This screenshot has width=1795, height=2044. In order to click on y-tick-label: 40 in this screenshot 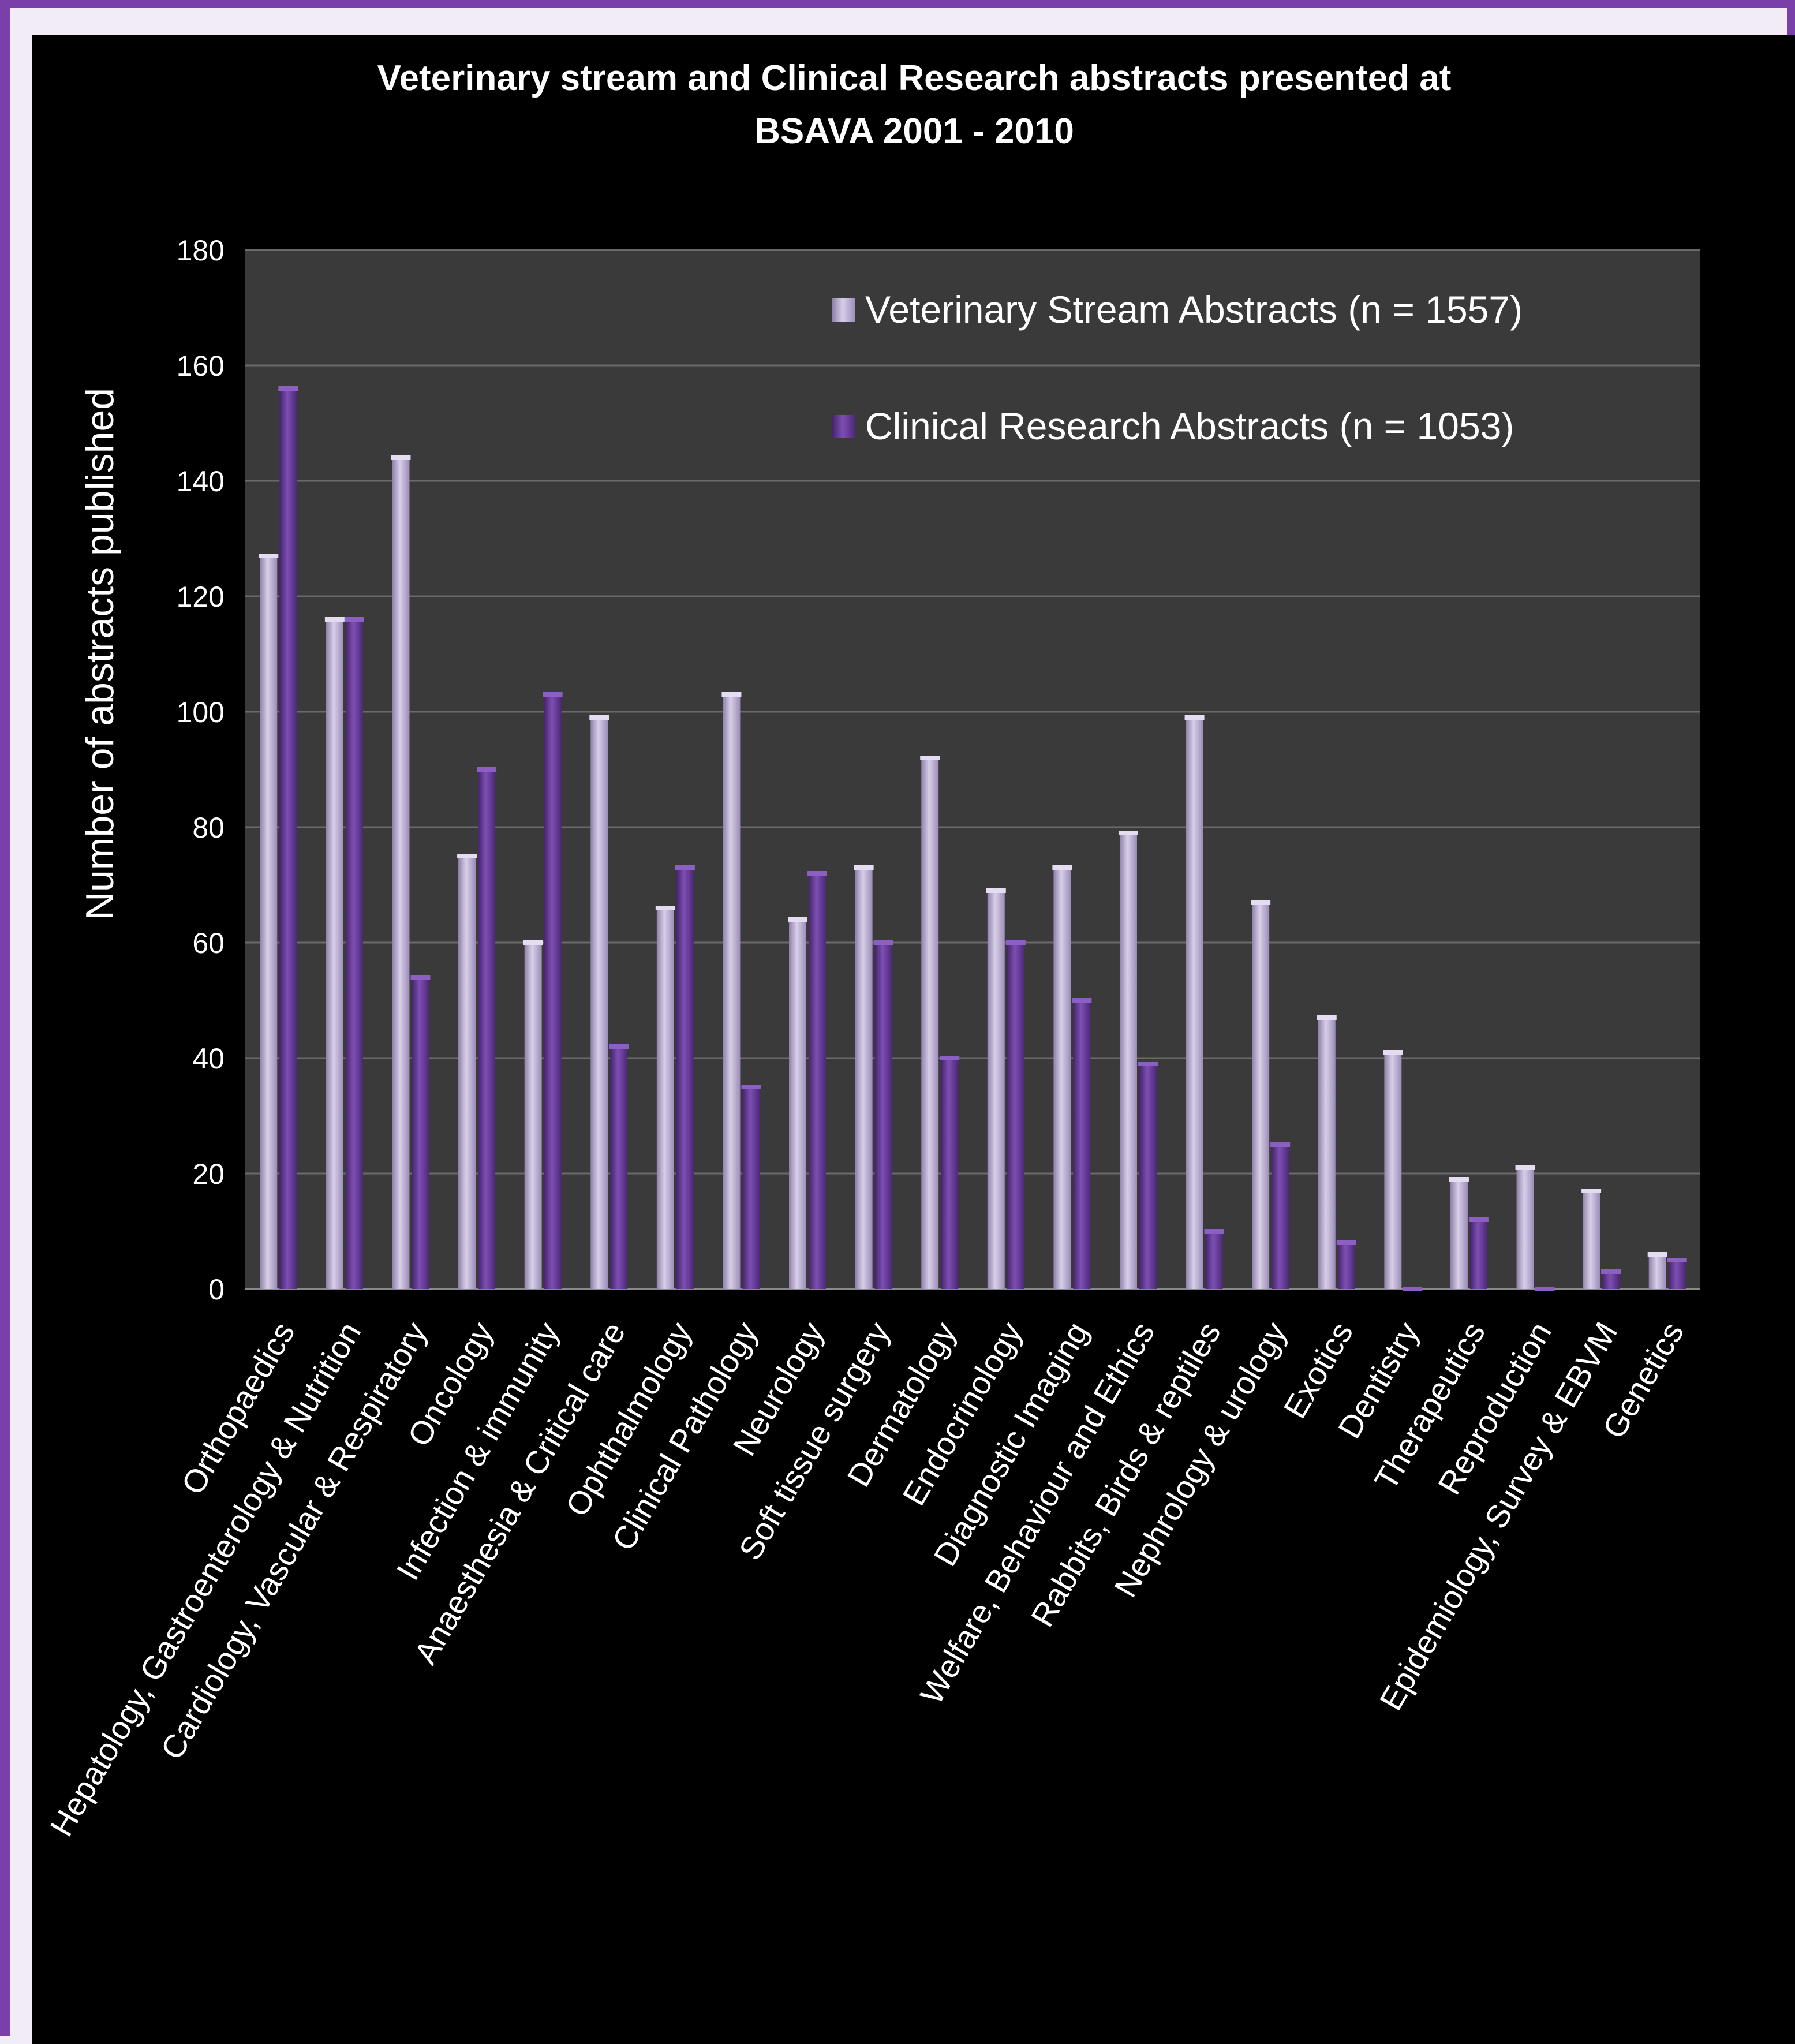, I will do `click(209, 1058)`.